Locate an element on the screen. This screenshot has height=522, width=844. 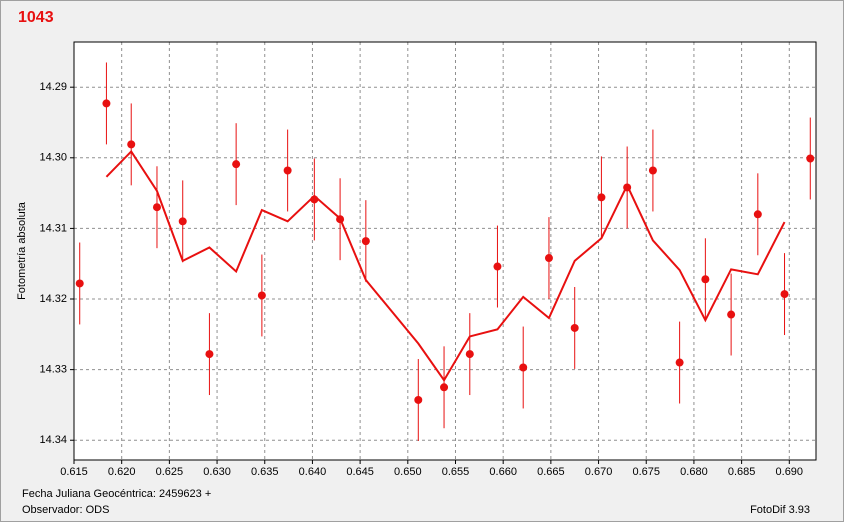
y-tick-label: 14.32 is located at coordinates (53, 299).